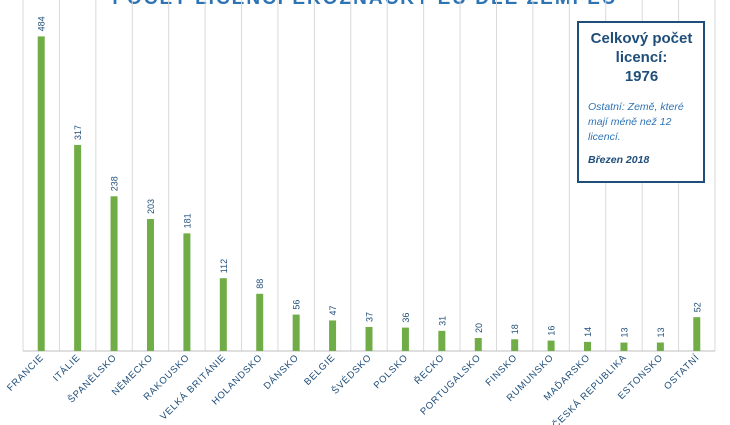 This screenshot has height=425, width=730. What do you see at coordinates (624, 333) in the screenshot?
I see `value-label-16: 13` at bounding box center [624, 333].